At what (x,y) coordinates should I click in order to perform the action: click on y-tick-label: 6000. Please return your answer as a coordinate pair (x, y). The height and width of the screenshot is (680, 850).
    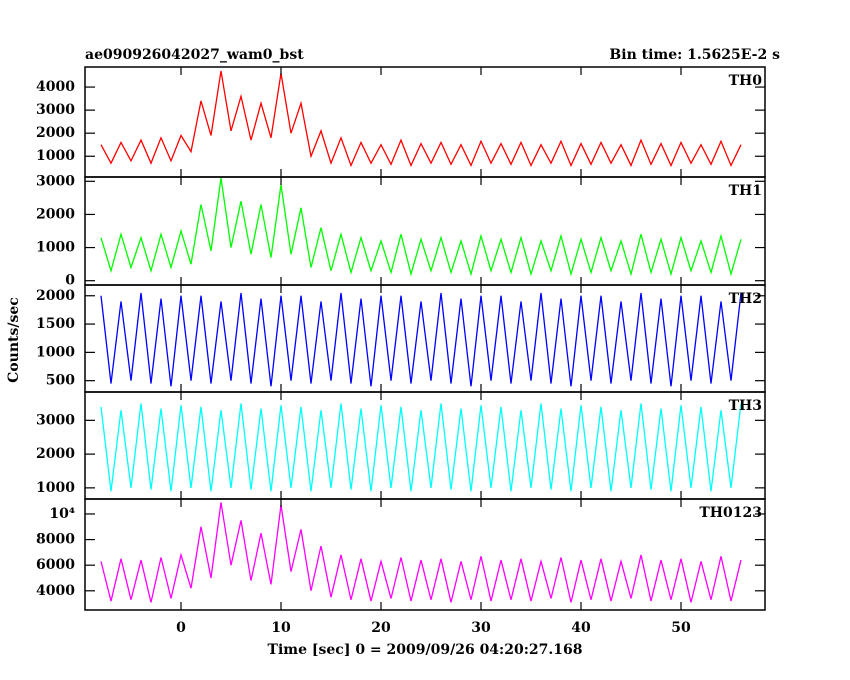
    Looking at the image, I should click on (55, 565).